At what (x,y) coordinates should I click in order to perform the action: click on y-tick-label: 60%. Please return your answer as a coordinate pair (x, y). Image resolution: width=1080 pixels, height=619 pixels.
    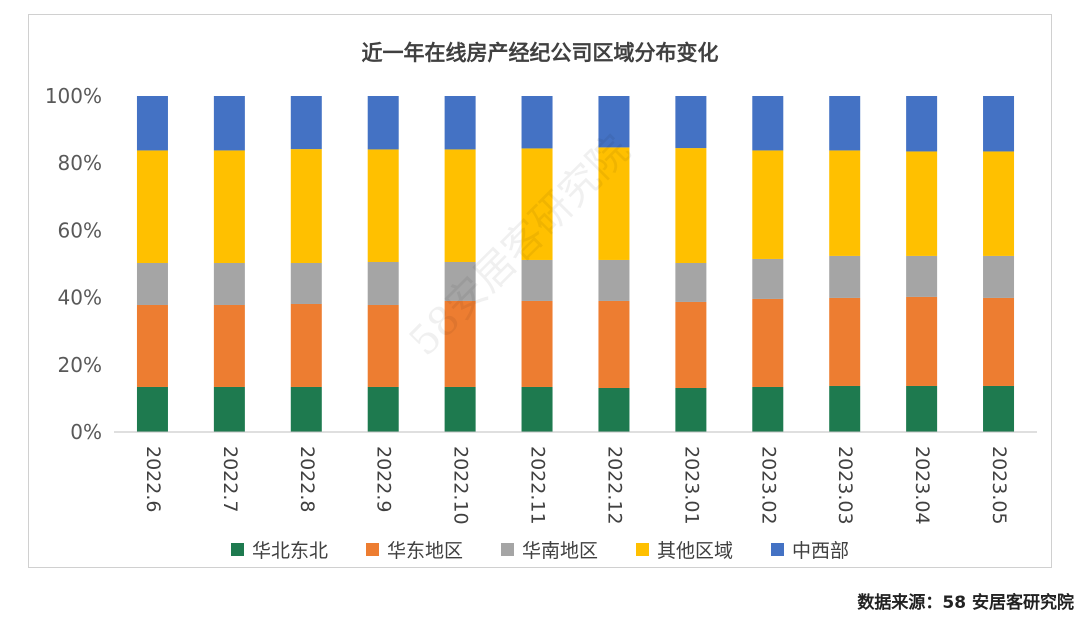
    Looking at the image, I should click on (80, 230).